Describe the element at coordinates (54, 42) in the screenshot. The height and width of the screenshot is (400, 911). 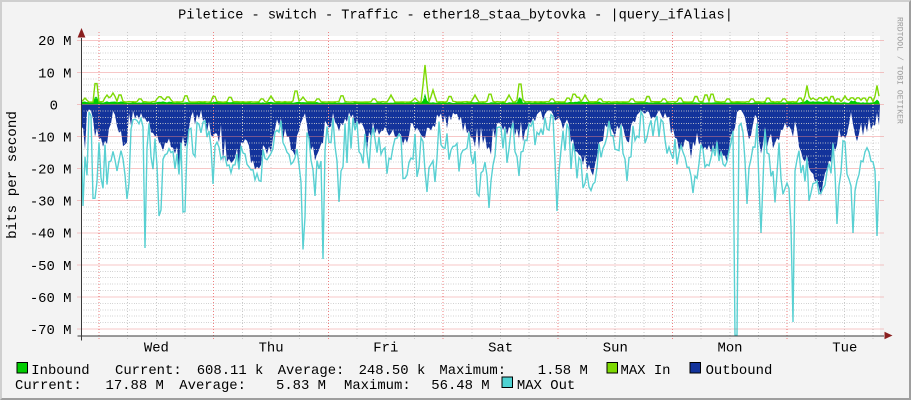
I see `svg-text: 20 M` at that location.